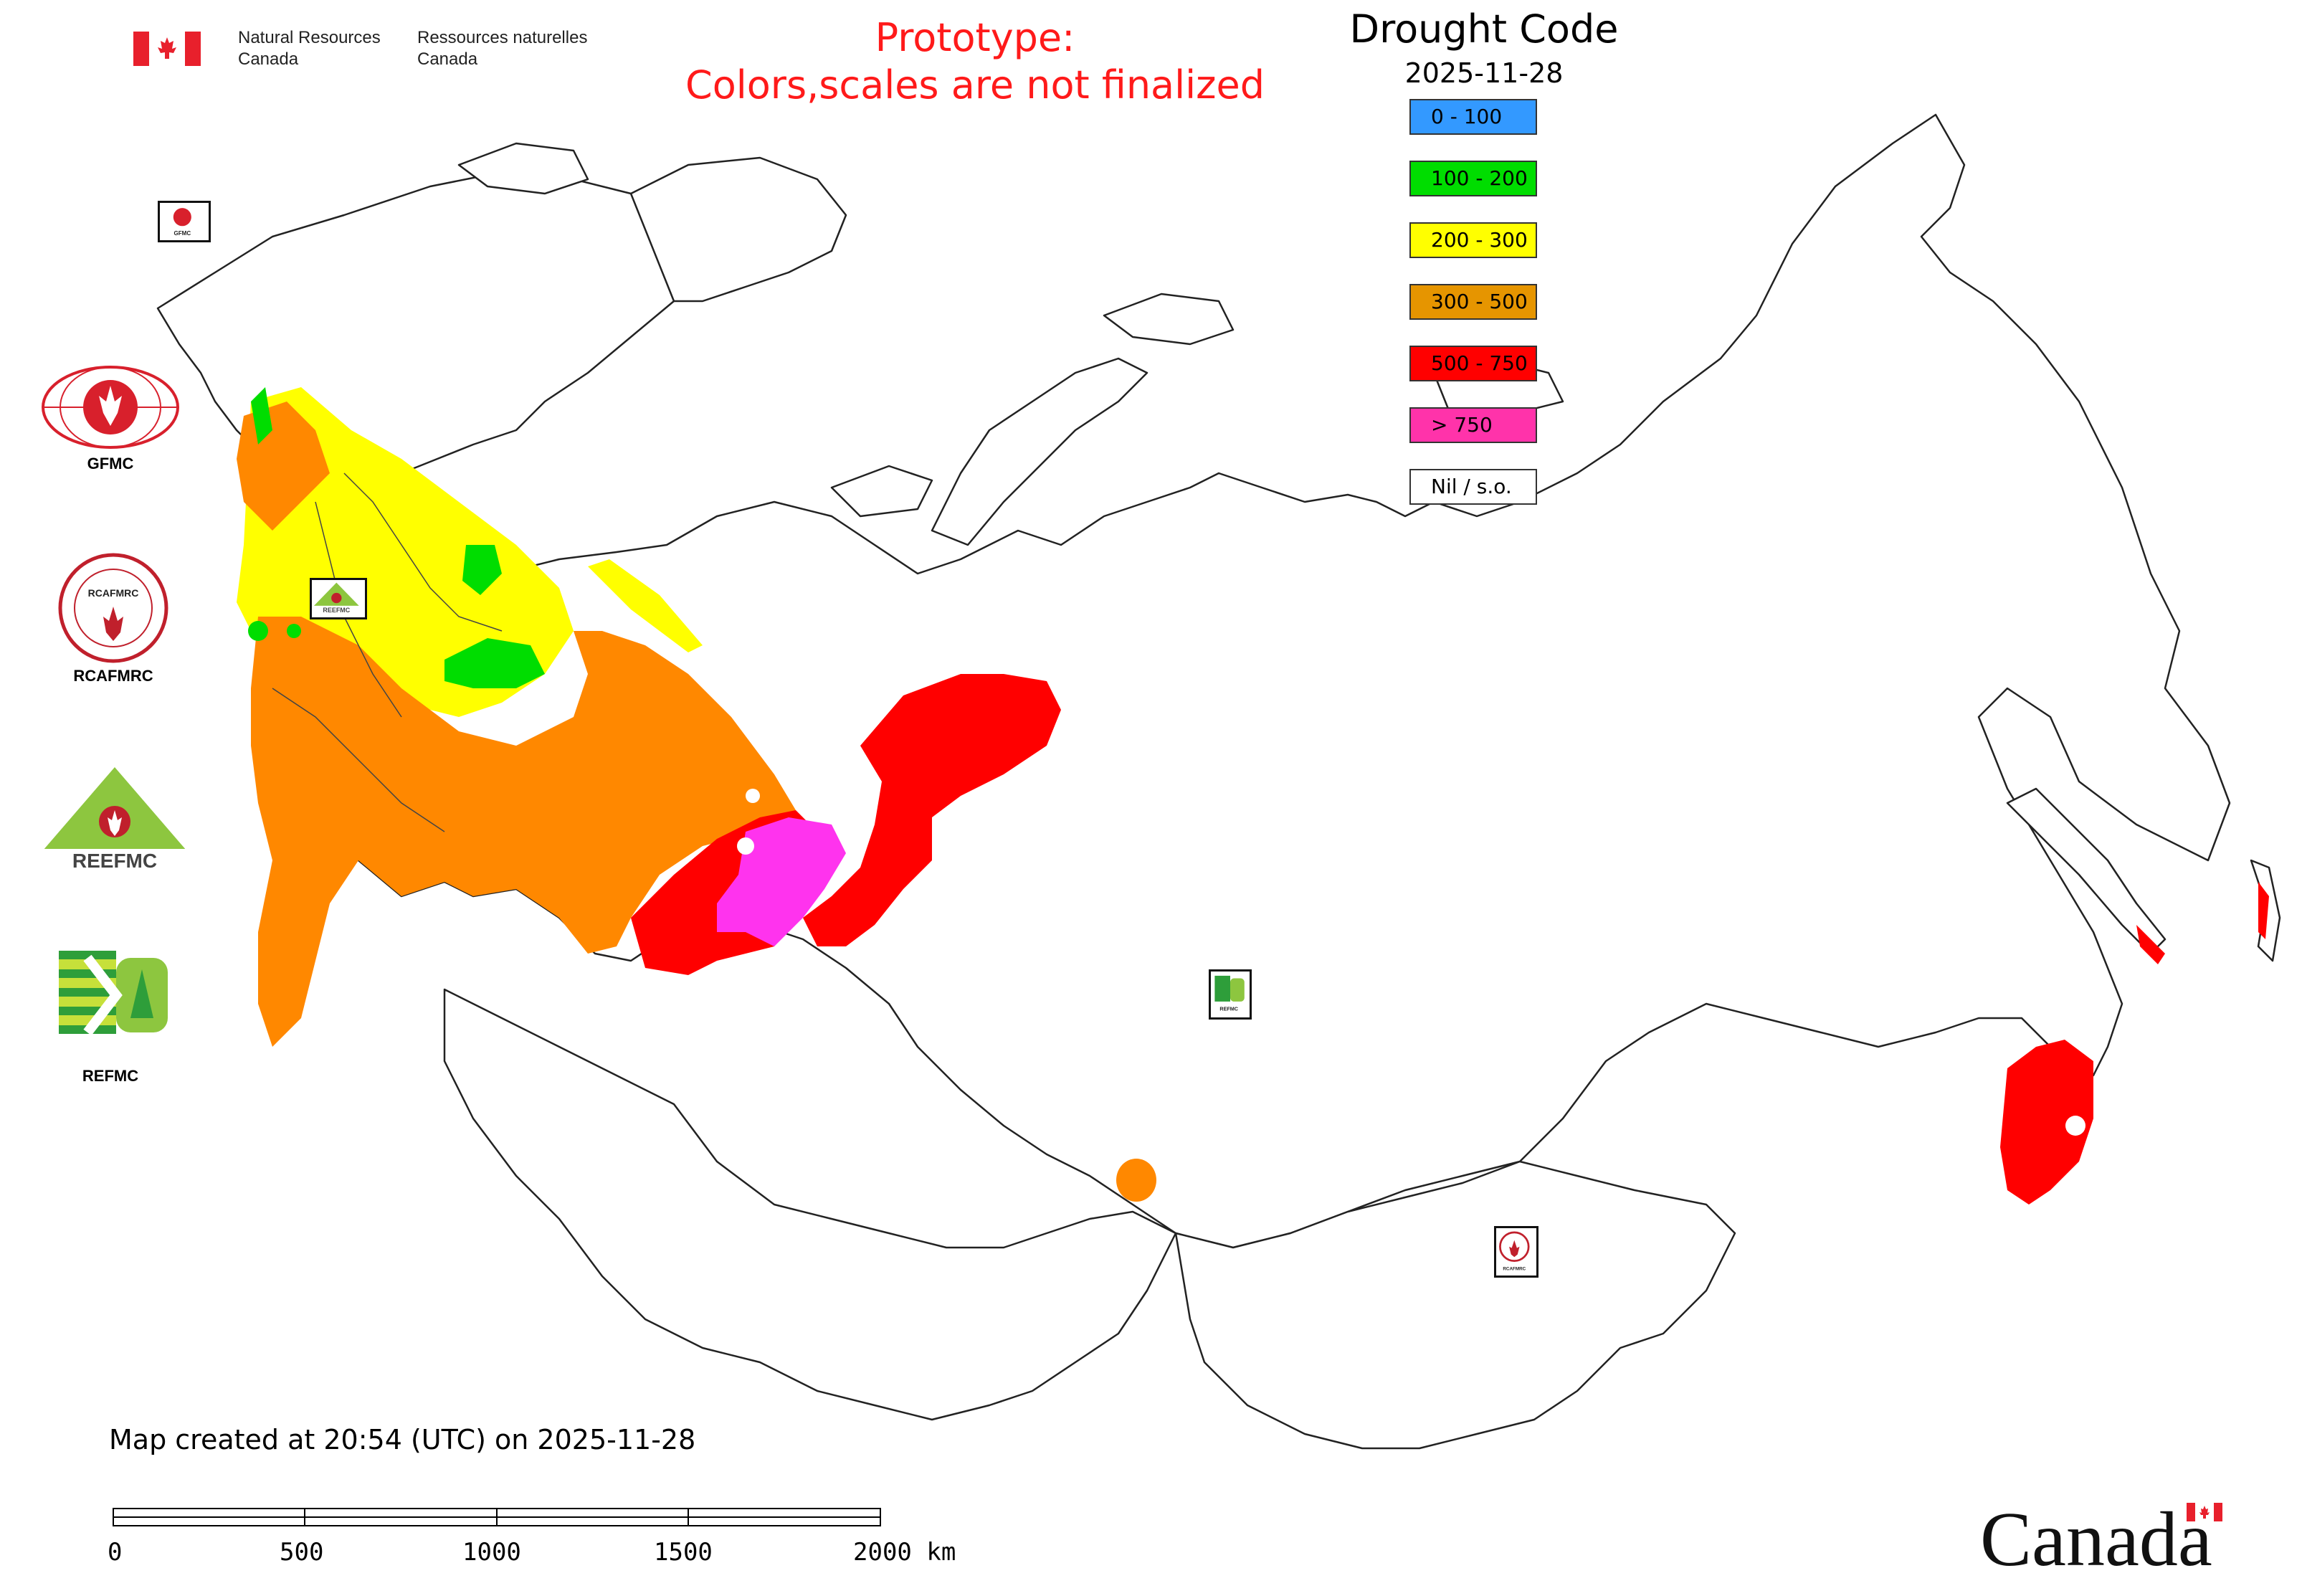  I want to click on nrcan-fr-text: Ressources naturelles Canada, so click(503, 48).